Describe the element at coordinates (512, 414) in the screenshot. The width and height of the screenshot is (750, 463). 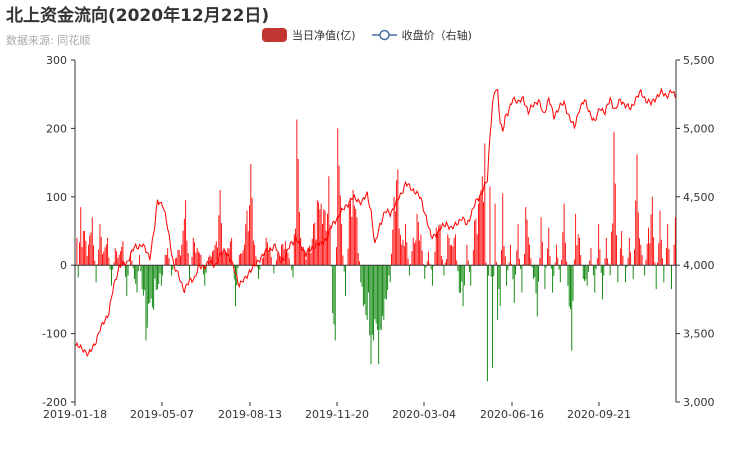
I see `x-tick-label: 2020-06-16` at that location.